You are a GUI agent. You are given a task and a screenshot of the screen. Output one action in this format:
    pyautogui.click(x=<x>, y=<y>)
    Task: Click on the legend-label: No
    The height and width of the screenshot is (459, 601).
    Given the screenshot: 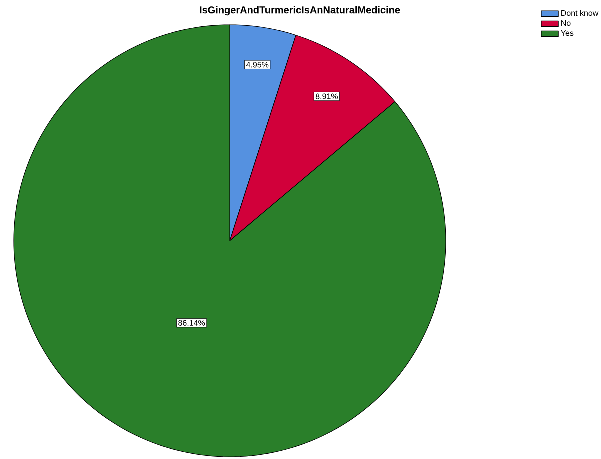 What is the action you would take?
    pyautogui.click(x=566, y=23)
    